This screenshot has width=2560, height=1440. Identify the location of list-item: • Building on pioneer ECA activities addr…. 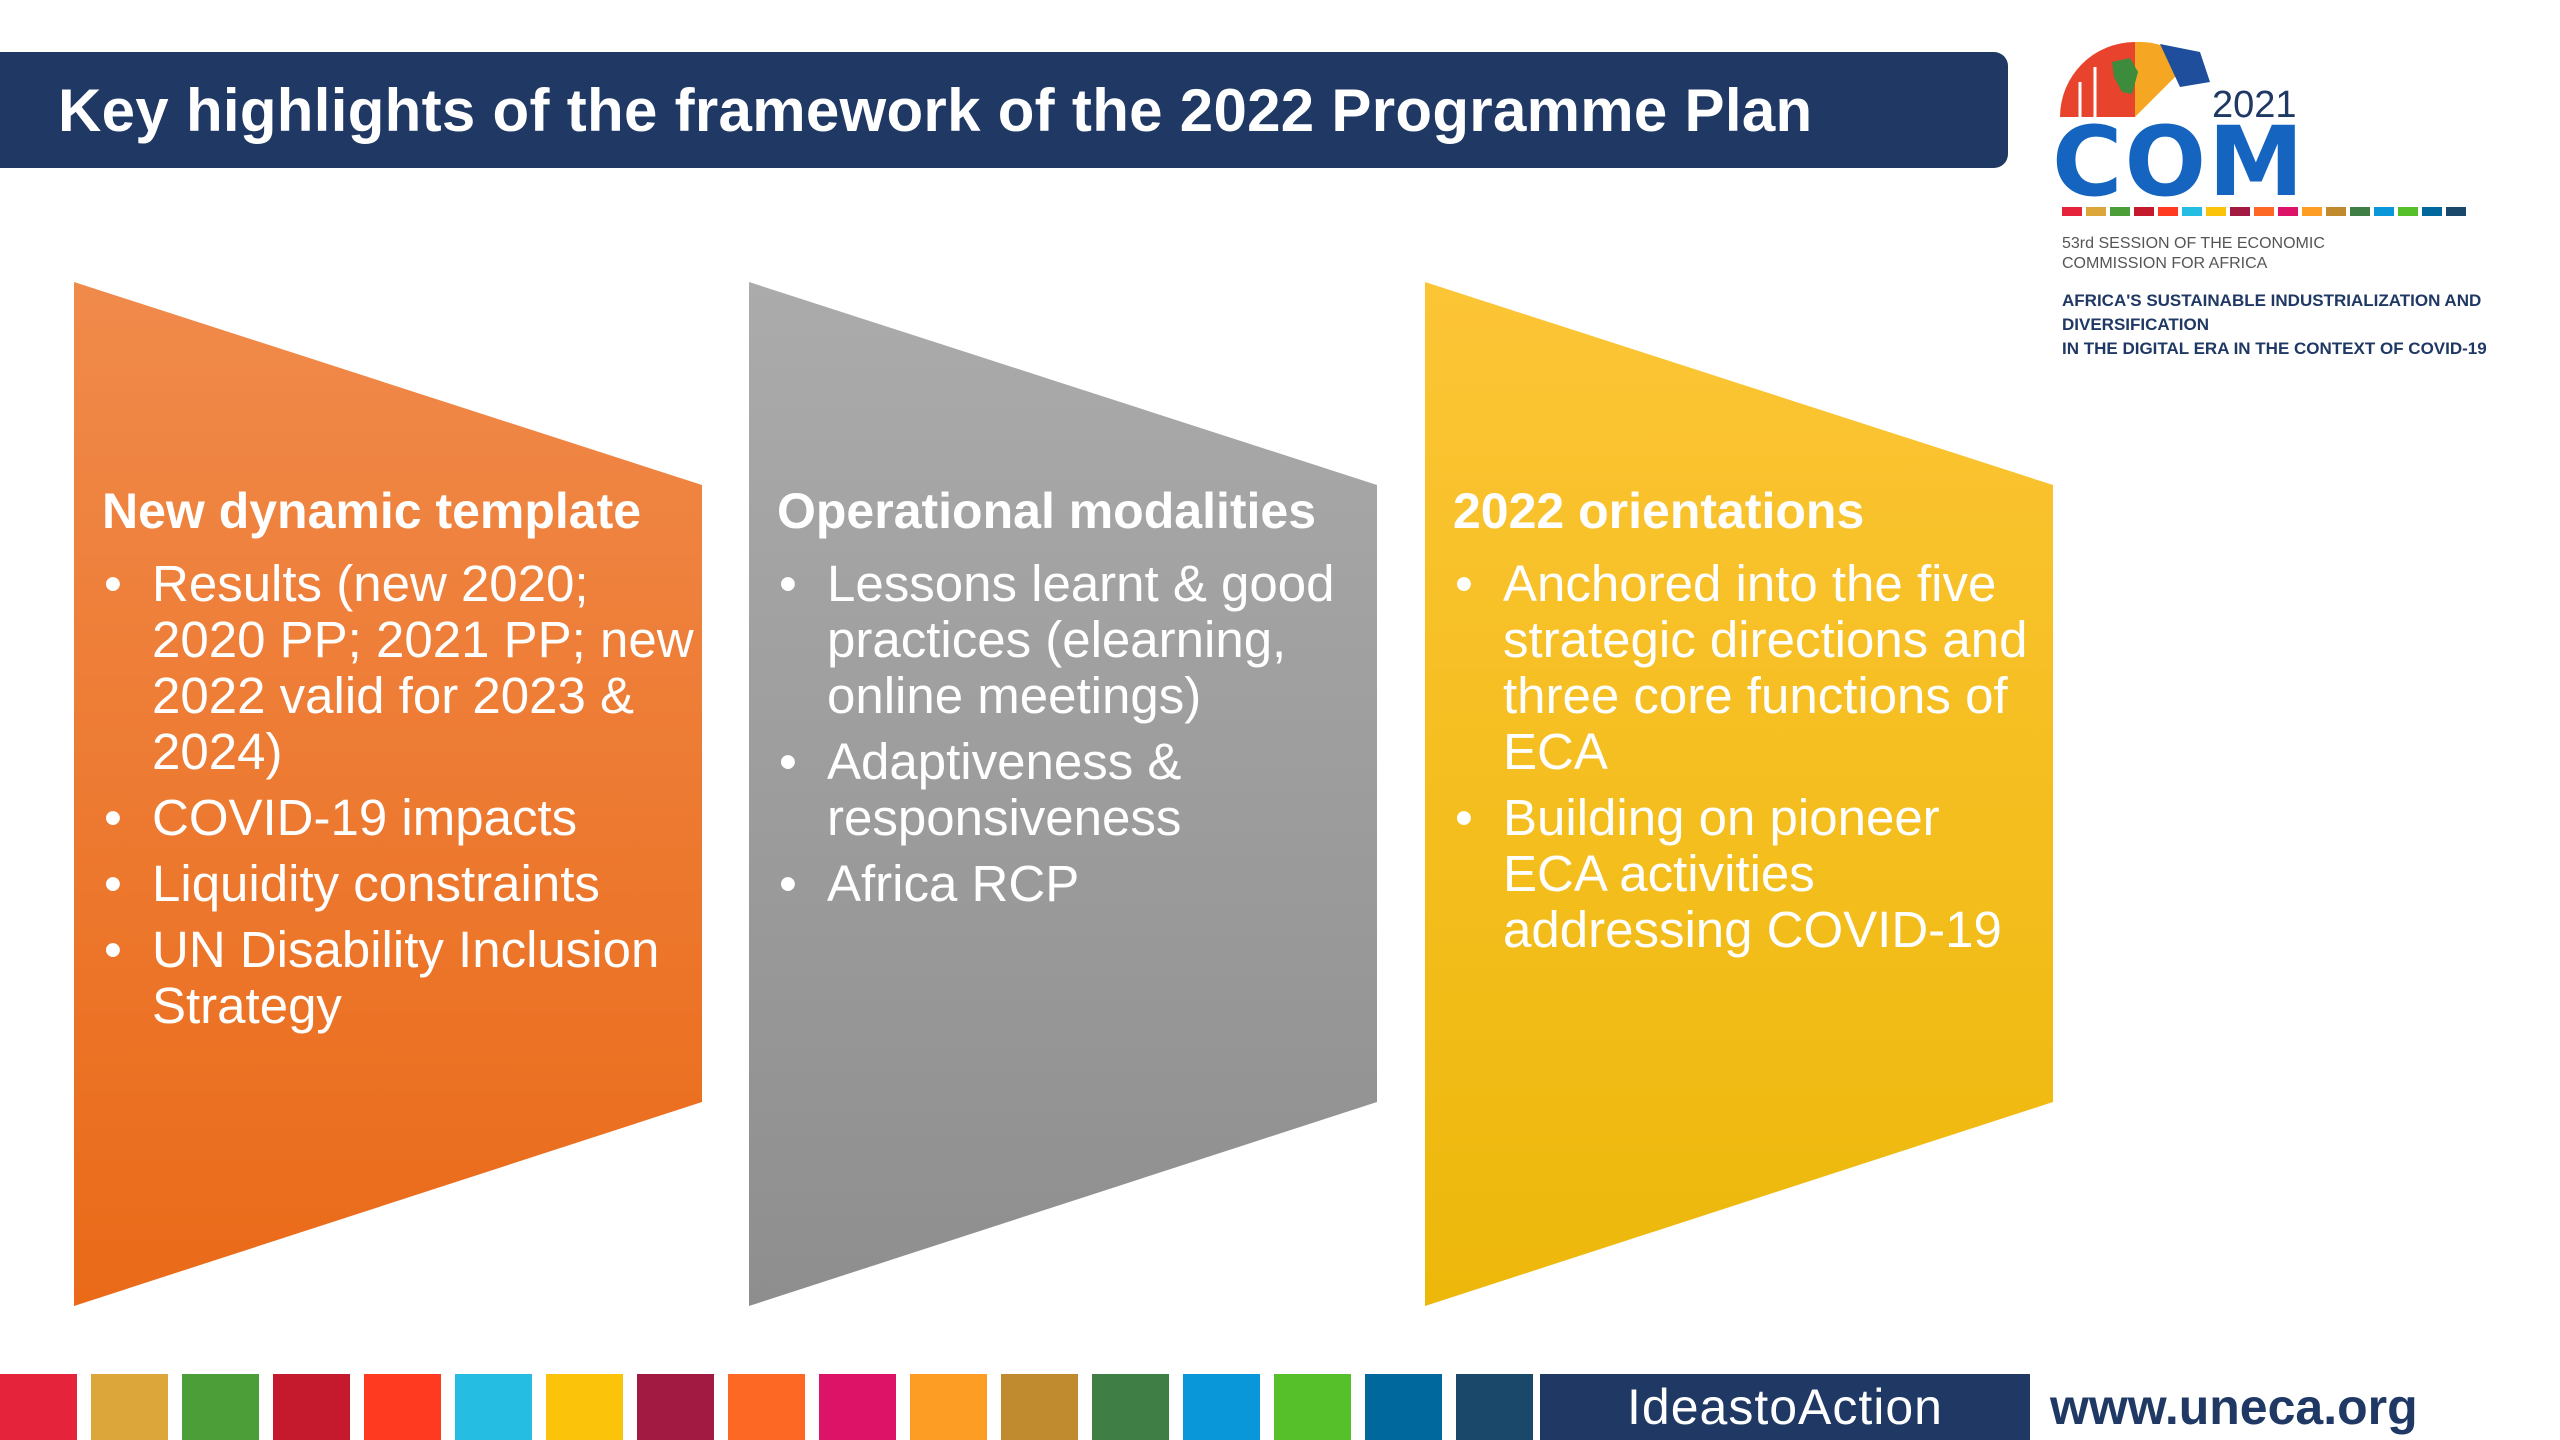
(1728, 873).